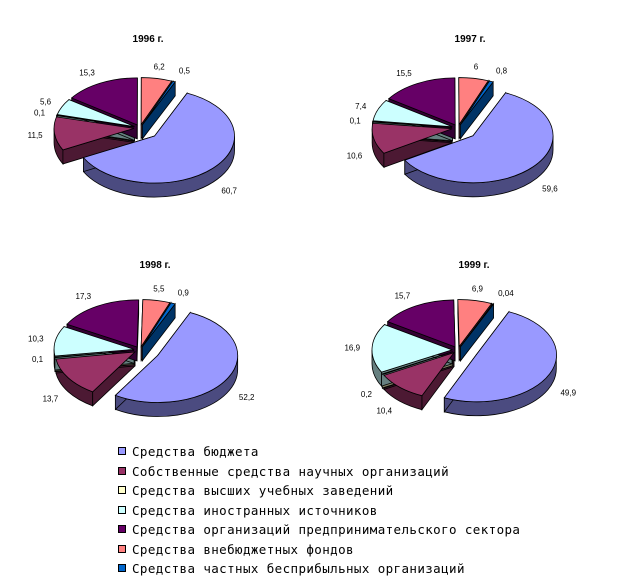  I want to click on legend-swatch-foreign, so click(122, 510).